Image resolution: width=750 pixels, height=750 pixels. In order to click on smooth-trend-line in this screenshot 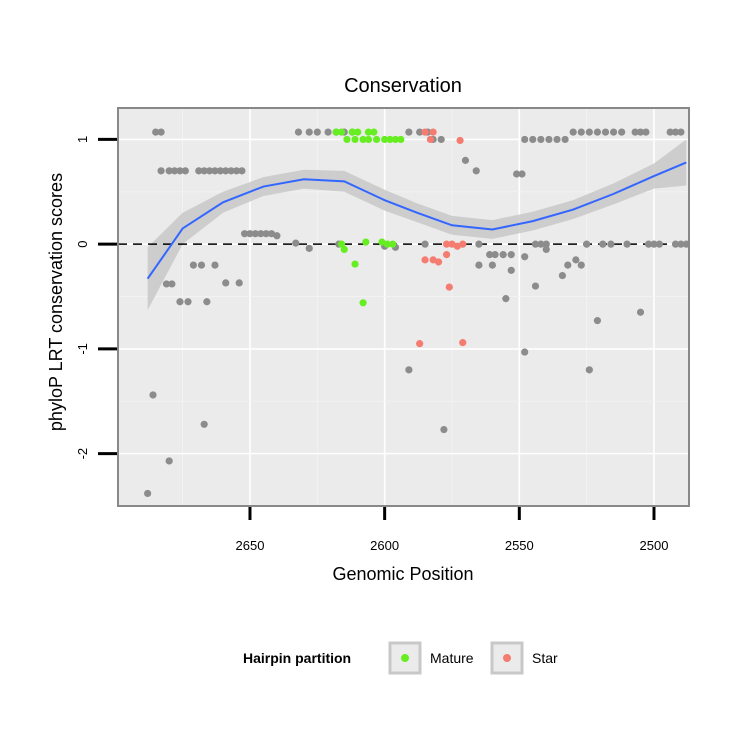, I will do `click(416, 220)`.